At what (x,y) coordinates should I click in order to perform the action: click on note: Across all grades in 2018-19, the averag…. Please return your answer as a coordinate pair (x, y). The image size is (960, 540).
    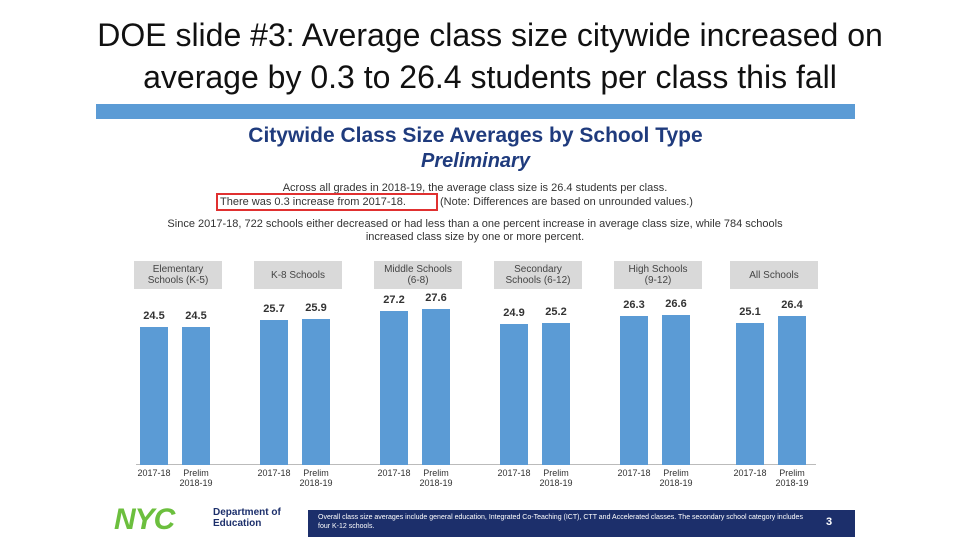
    Looking at the image, I should click on (475, 188).